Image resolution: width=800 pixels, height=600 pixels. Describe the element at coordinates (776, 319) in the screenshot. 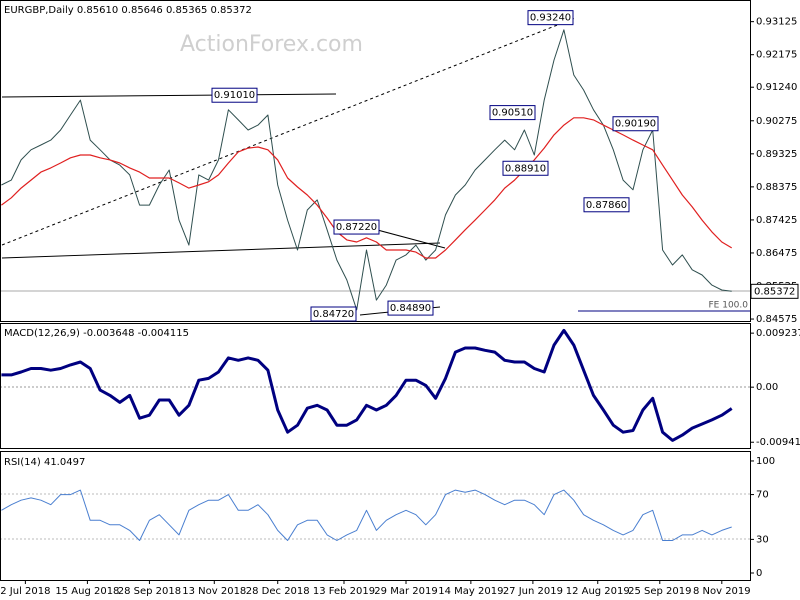

I see `y-tick-label: 0.84575` at that location.